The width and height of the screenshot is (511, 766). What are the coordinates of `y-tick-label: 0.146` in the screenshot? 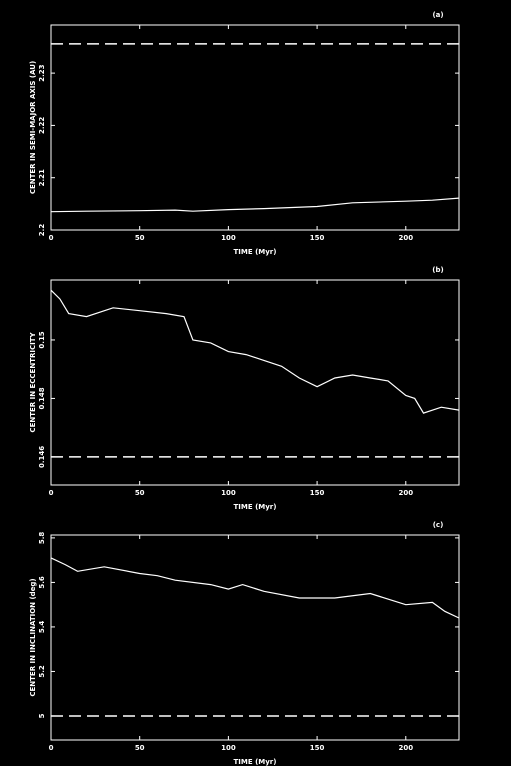 It's located at (42, 457).